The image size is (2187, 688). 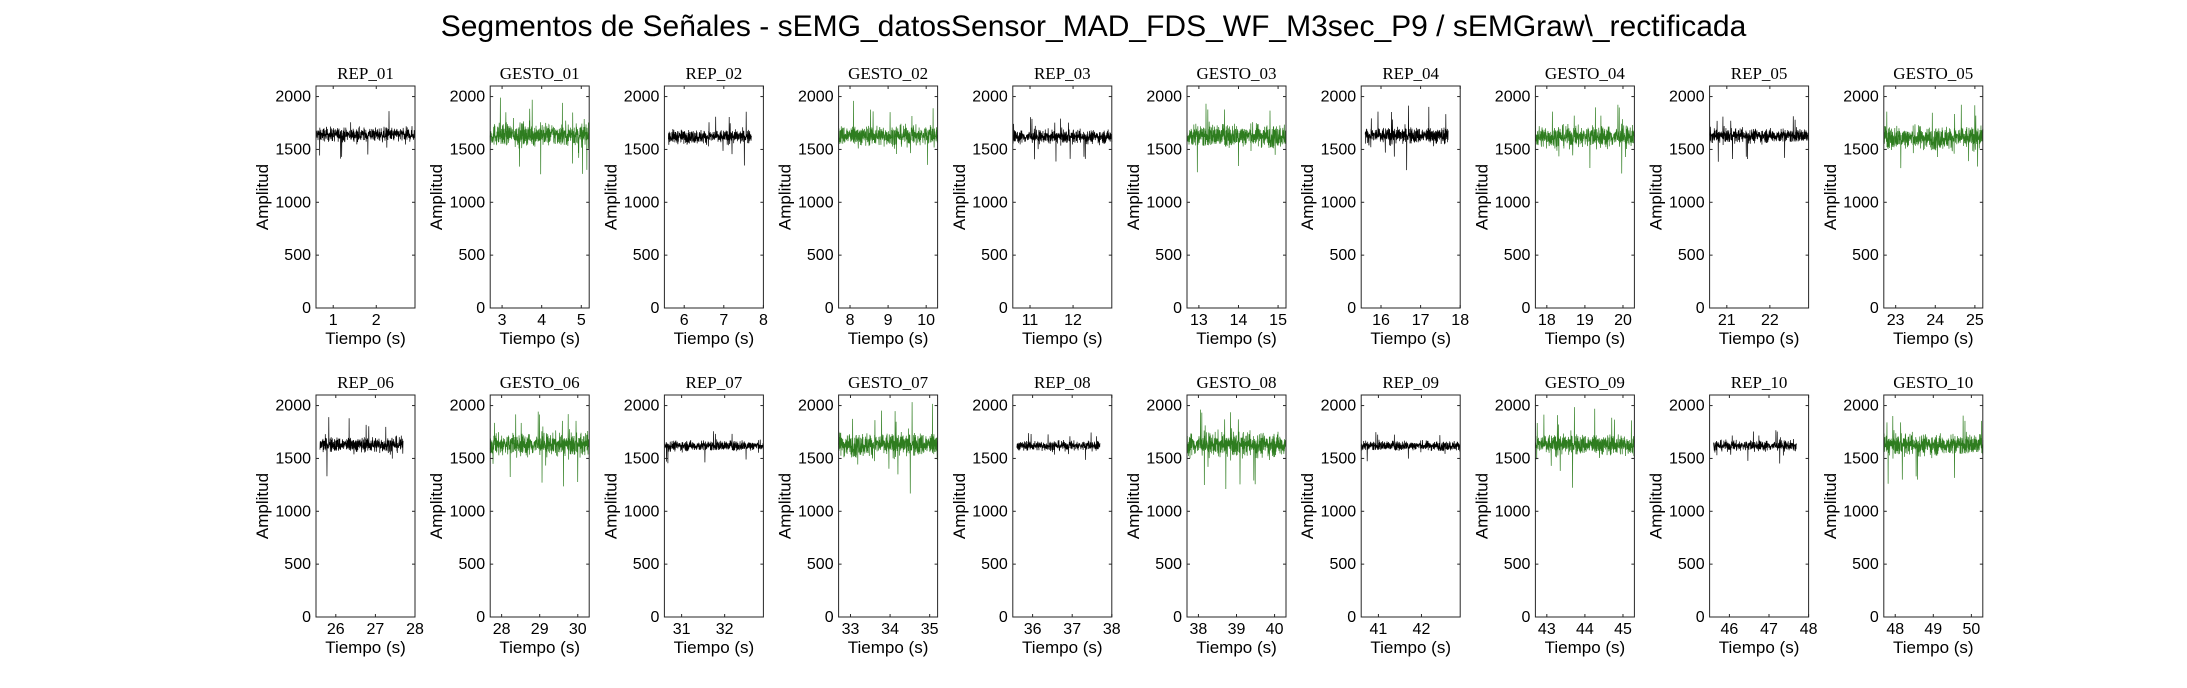 I want to click on x-tick-label: 44, so click(x=1585, y=629).